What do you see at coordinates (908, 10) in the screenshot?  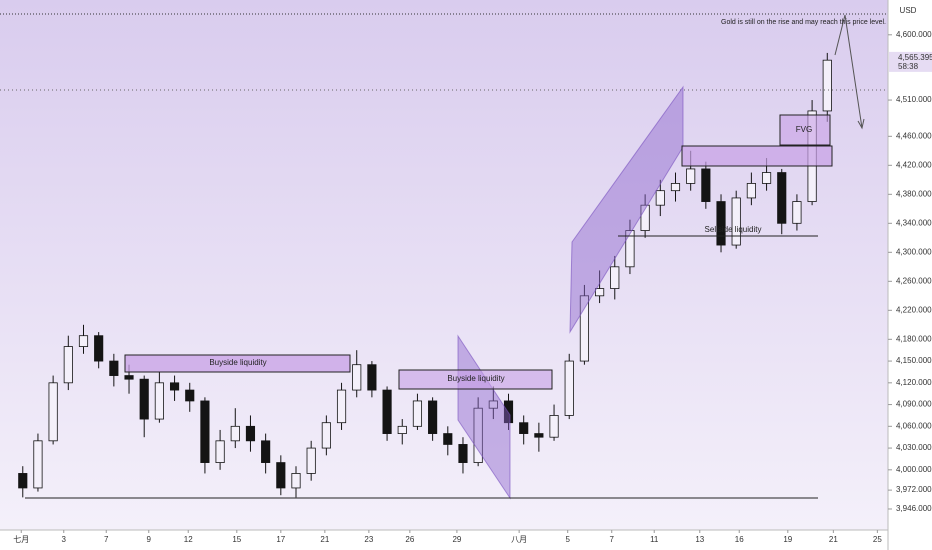 I see `currency: USD` at bounding box center [908, 10].